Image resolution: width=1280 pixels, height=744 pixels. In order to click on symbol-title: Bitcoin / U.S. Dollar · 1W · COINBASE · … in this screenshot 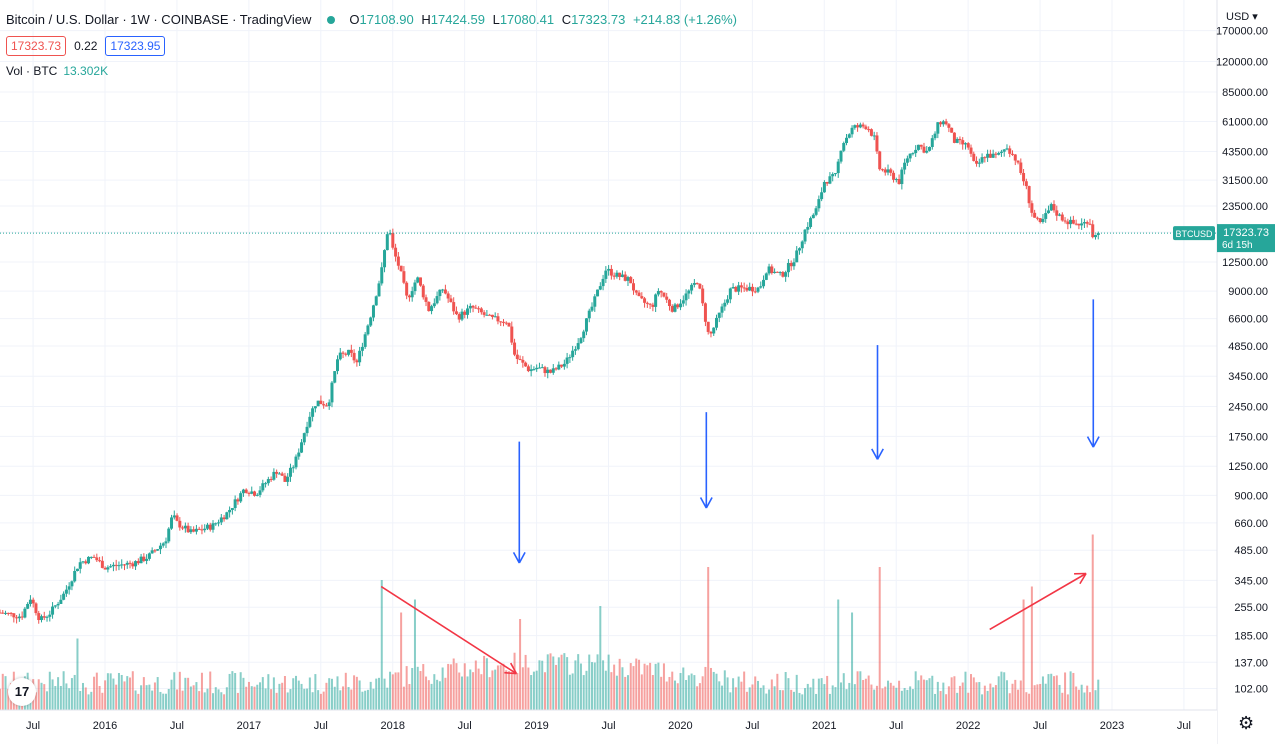, I will do `click(159, 19)`.